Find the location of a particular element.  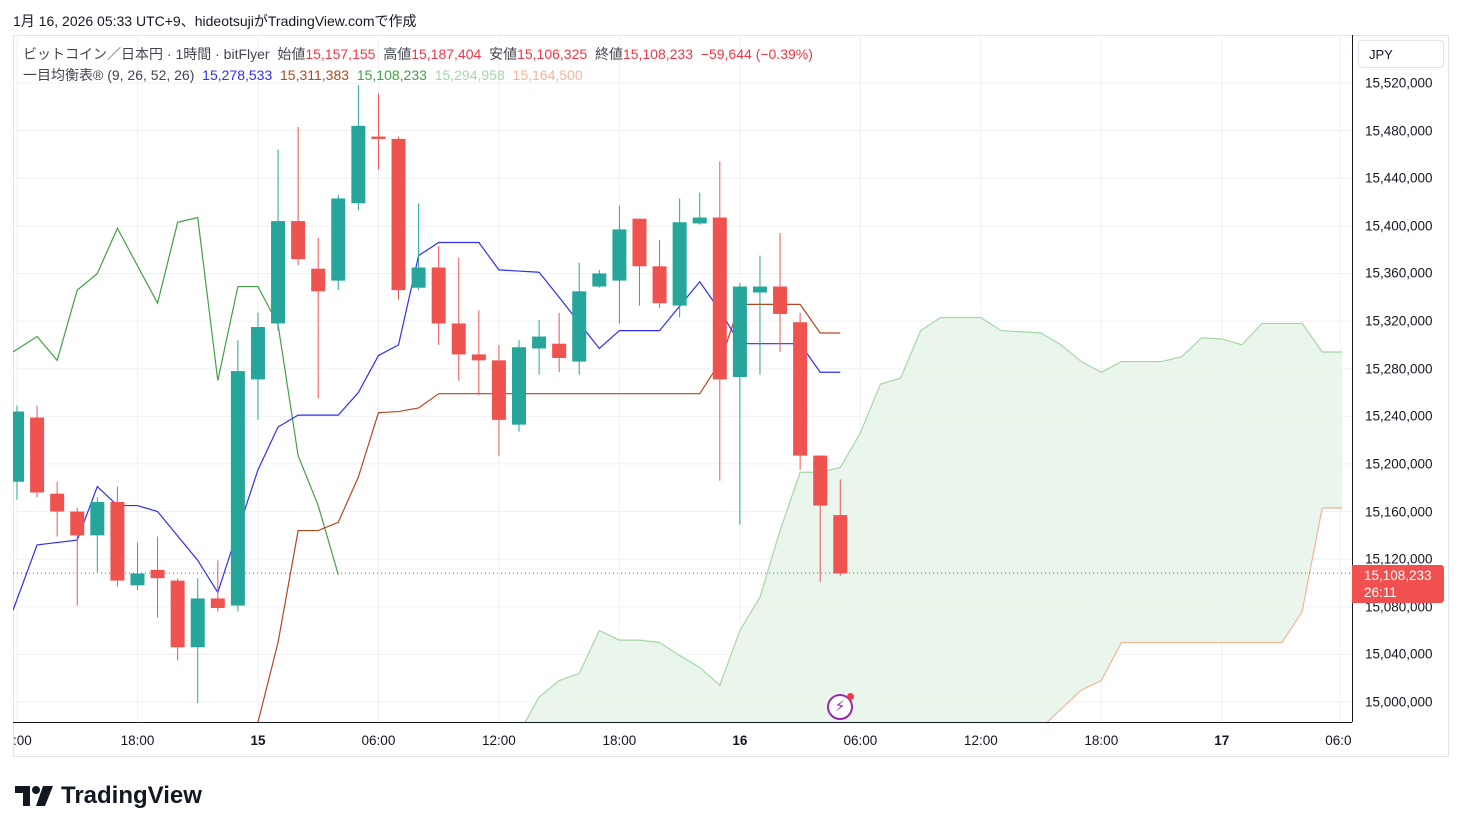

price-tick-label: 15,400,000 is located at coordinates (1399, 226).